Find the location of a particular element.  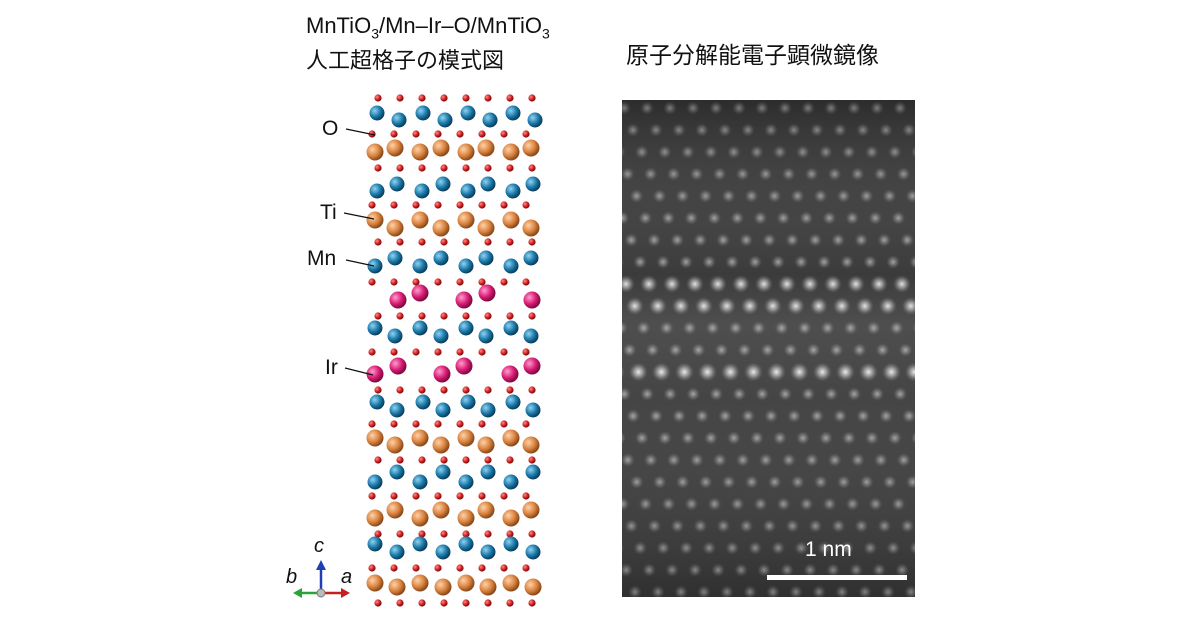

atom-lattice is located at coordinates (454, 350).